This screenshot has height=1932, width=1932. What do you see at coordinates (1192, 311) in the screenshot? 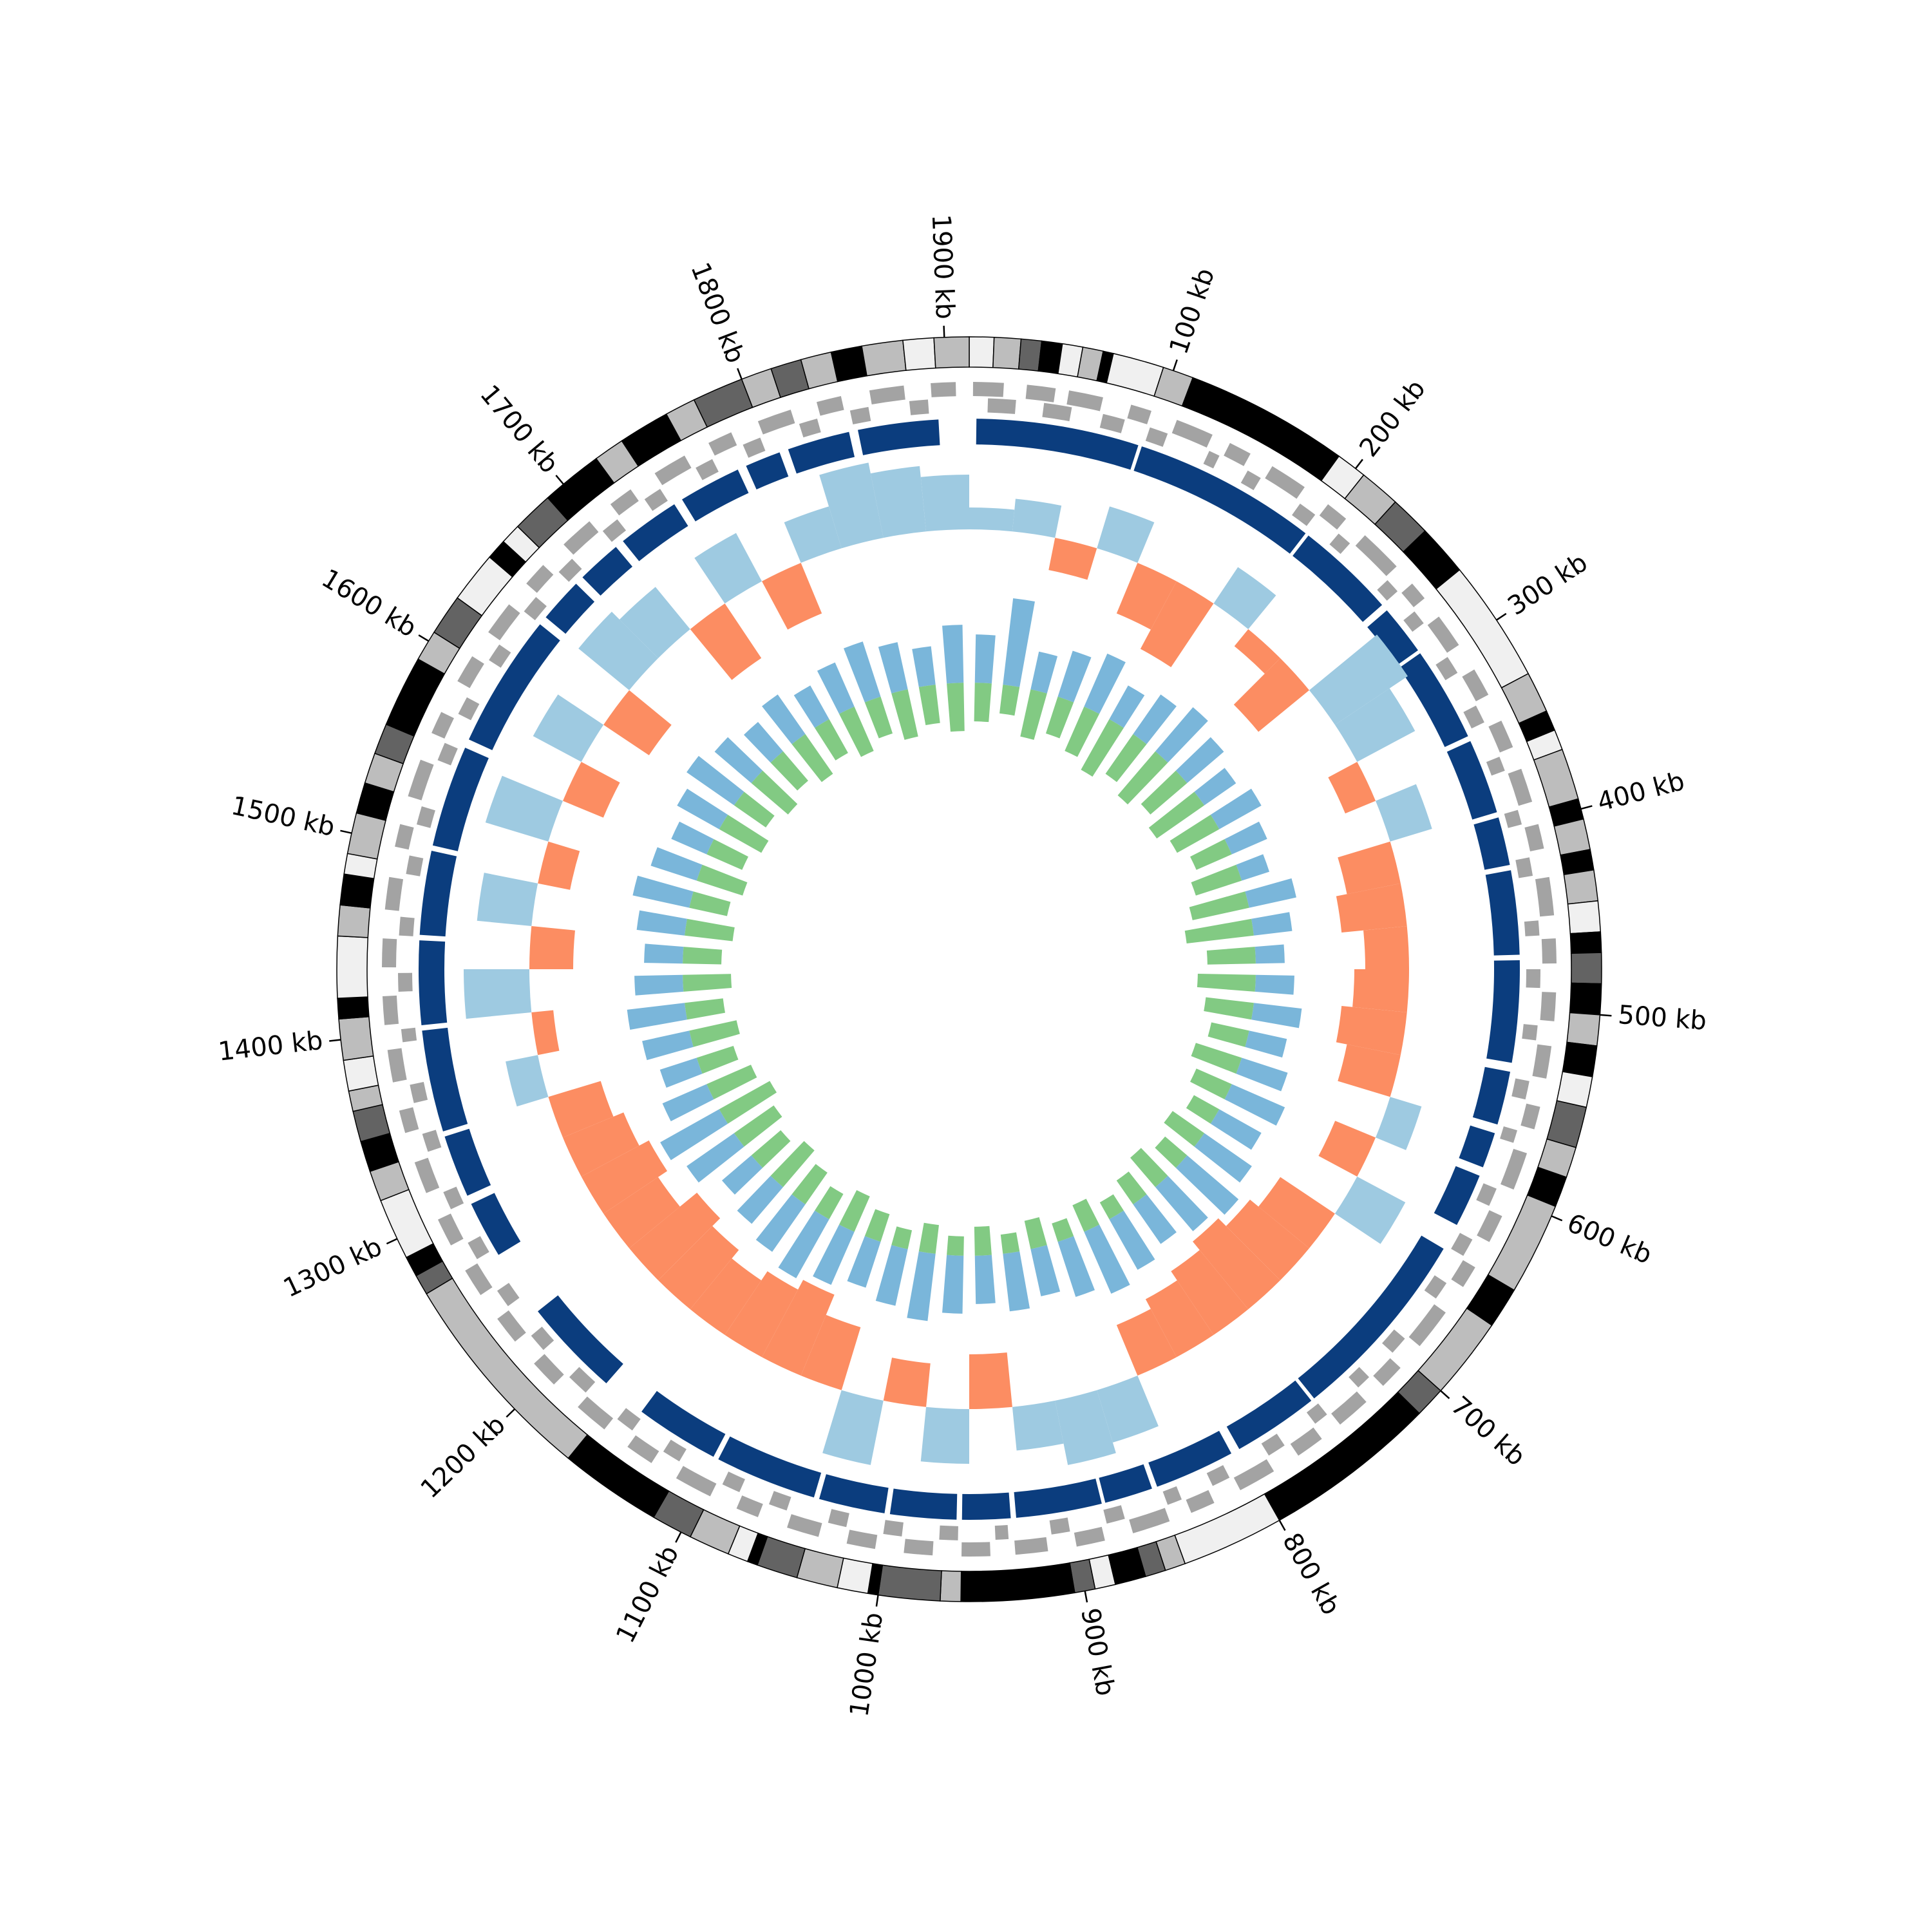
I see `tick-label: 100 kb` at bounding box center [1192, 311].